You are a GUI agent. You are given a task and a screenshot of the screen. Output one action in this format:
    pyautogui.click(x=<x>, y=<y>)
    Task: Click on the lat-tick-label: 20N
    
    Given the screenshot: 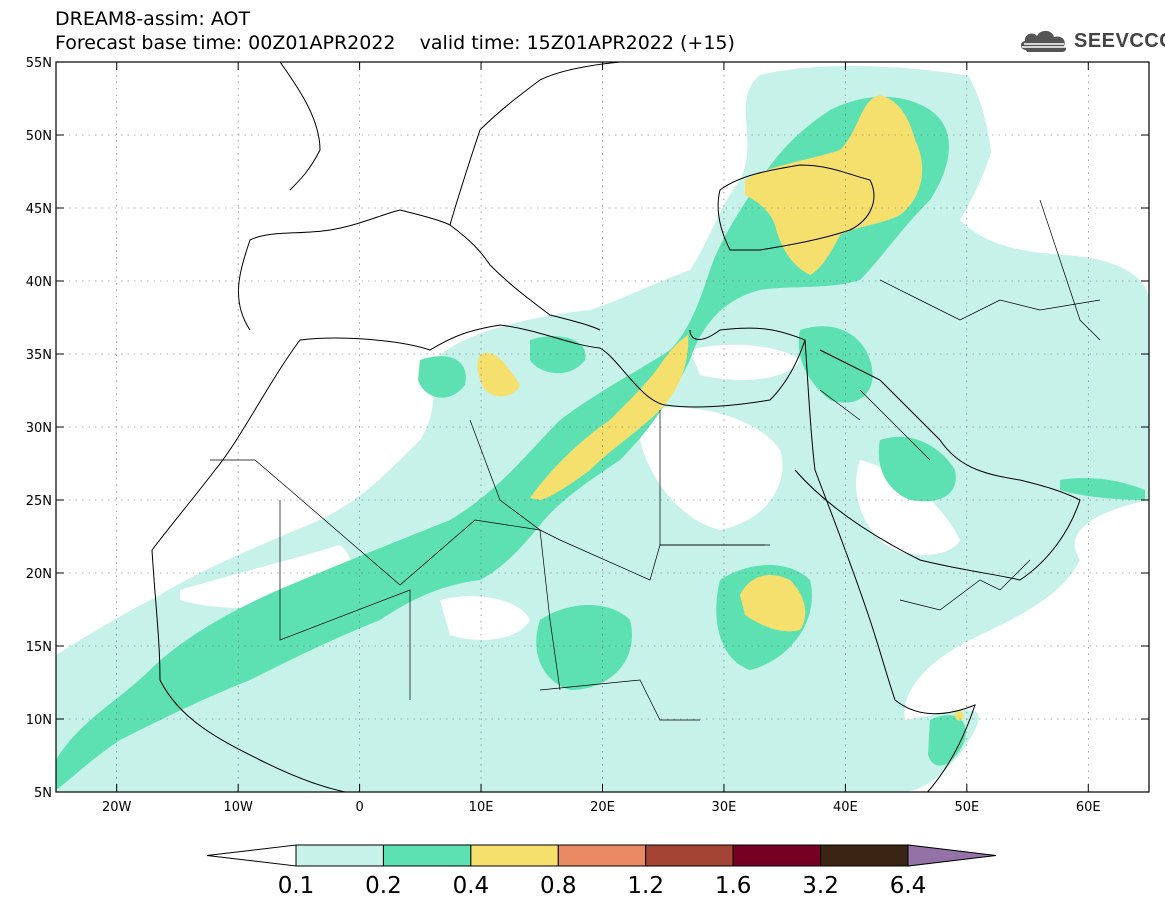 What is the action you would take?
    pyautogui.click(x=39, y=574)
    